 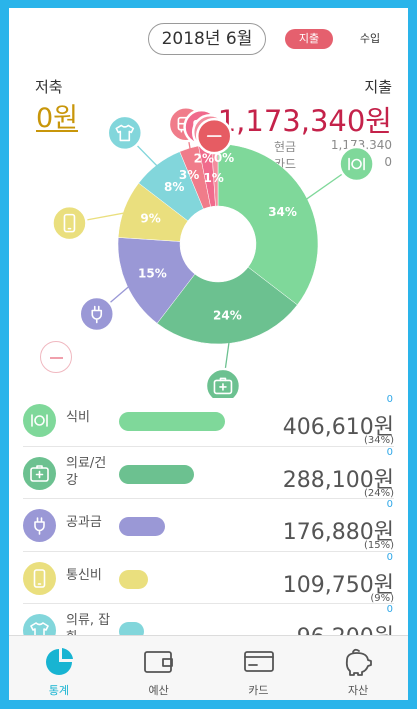 What do you see at coordinates (78, 417) in the screenshot?
I see `category-name: 식비` at bounding box center [78, 417].